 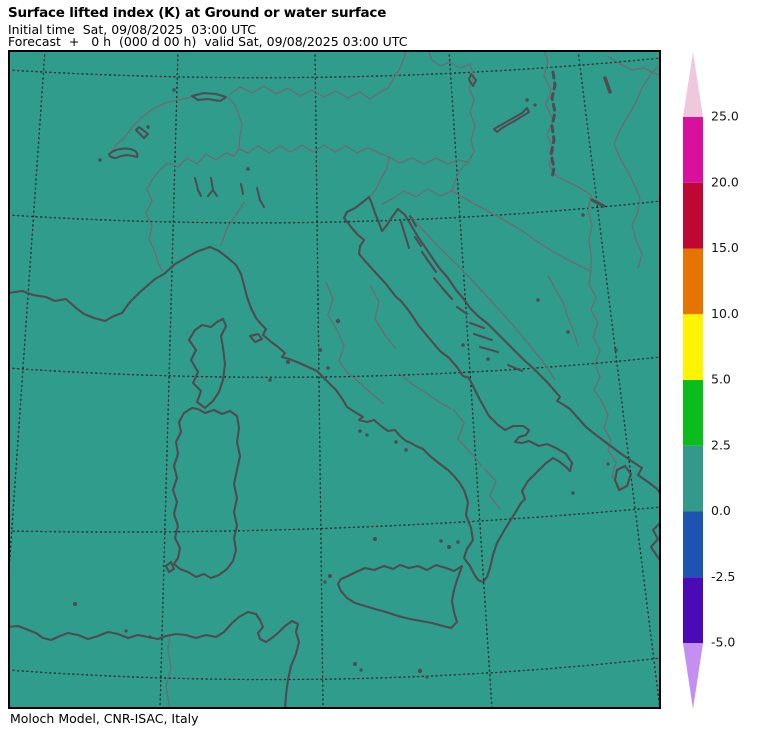 What do you see at coordinates (725, 313) in the screenshot?
I see `colorbar-label: 10.0` at bounding box center [725, 313].